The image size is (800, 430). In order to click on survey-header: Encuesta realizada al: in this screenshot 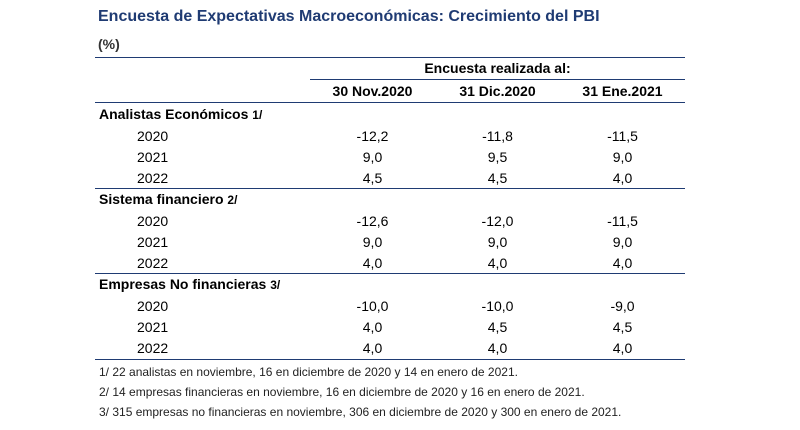, I will do `click(497, 68)`.